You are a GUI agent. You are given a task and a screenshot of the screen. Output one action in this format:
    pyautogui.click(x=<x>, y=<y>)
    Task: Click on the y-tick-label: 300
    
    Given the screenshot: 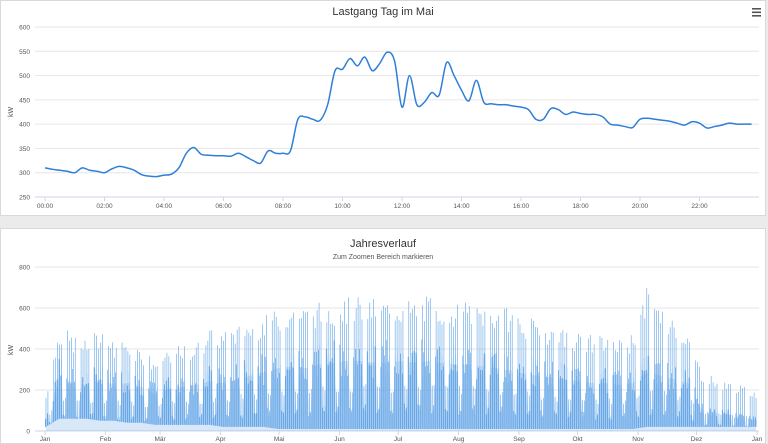 What is the action you would take?
    pyautogui.click(x=24, y=173)
    